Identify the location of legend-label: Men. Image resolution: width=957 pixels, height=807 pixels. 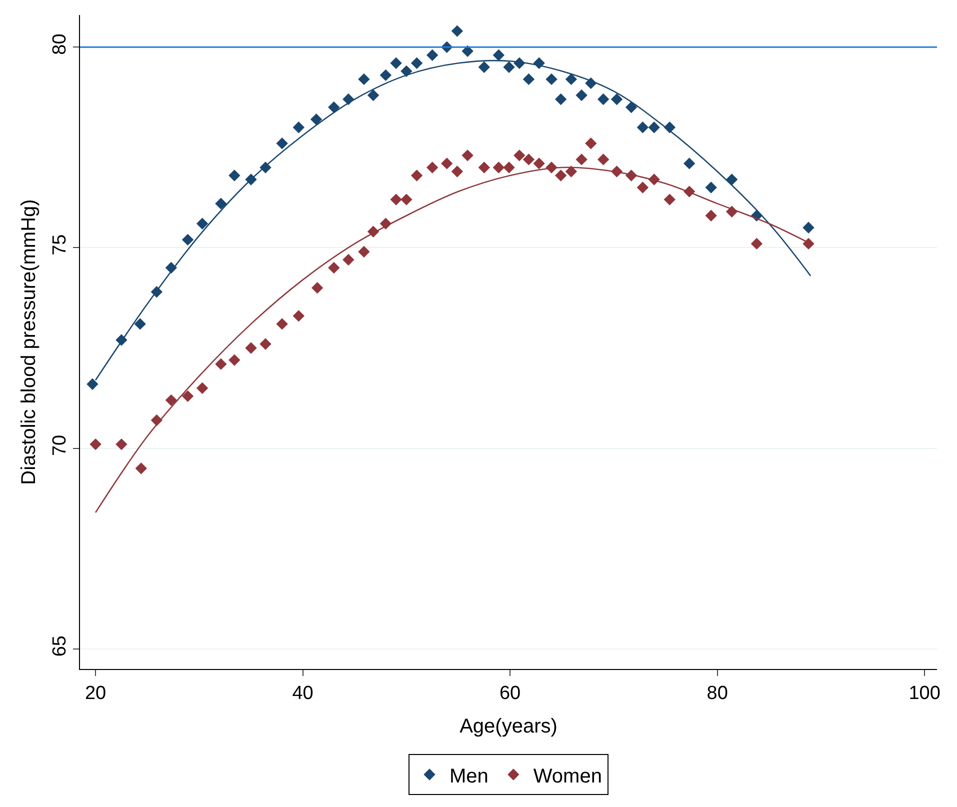
(469, 776).